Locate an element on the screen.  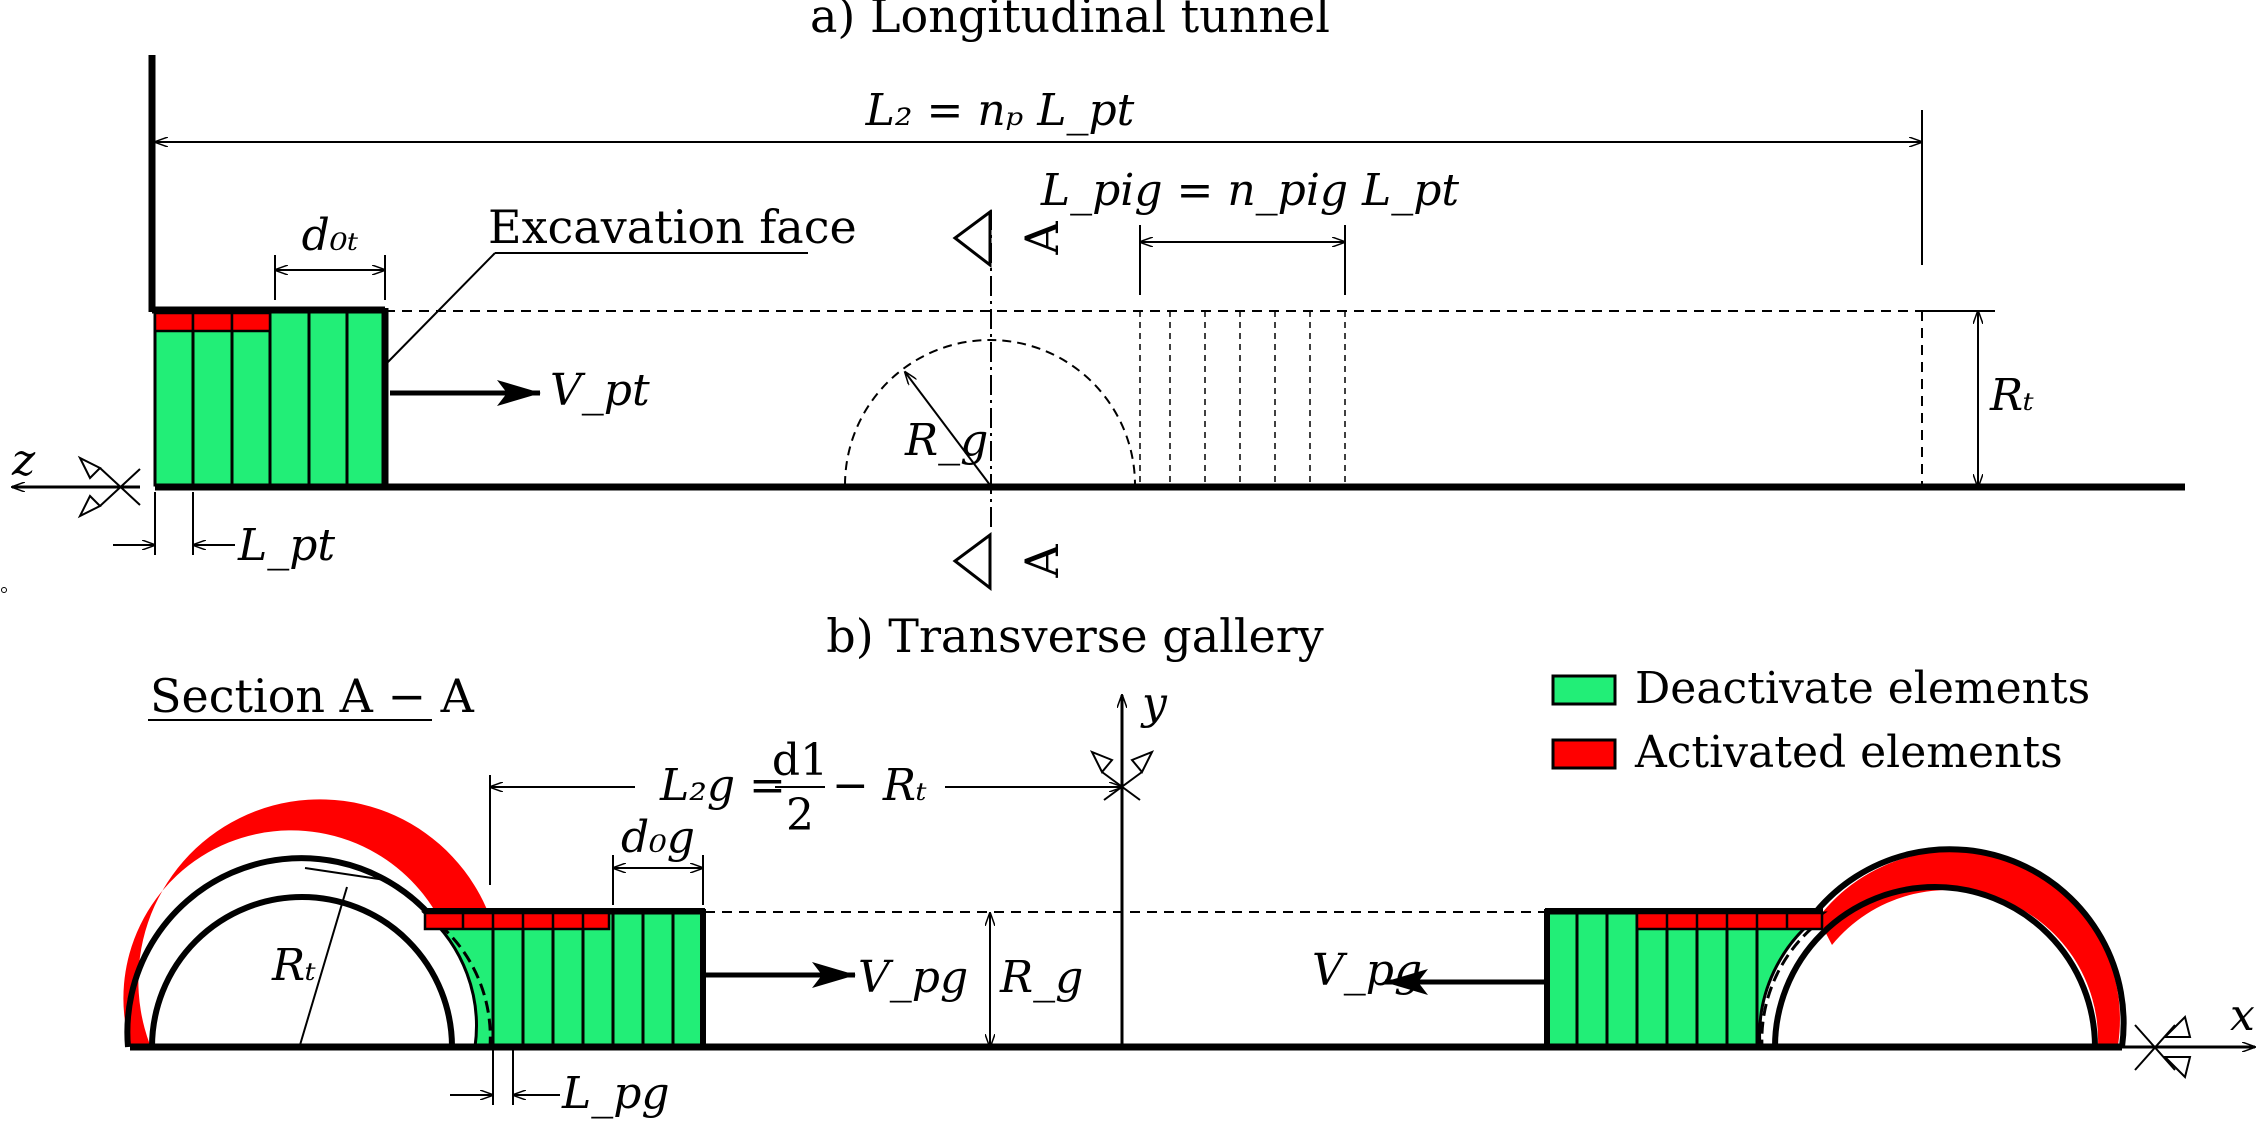
section-marker-top-triangle is located at coordinates (972, 239).